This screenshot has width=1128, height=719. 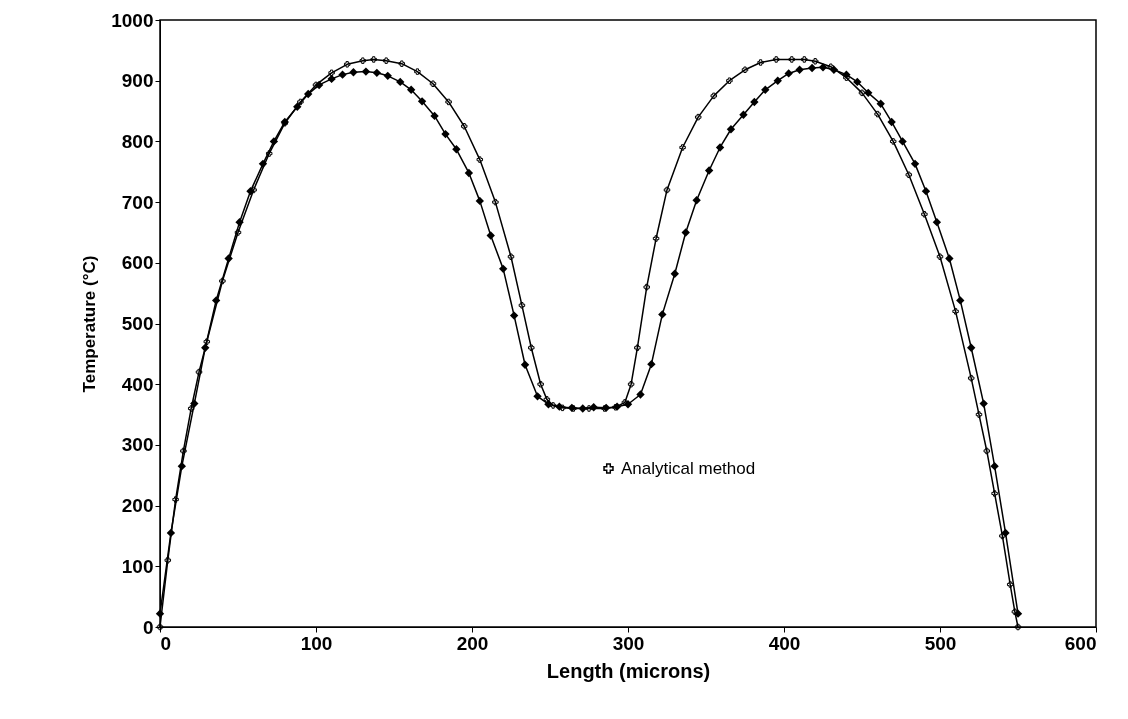 What do you see at coordinates (137, 141) in the screenshot?
I see `y-tick-label: 800` at bounding box center [137, 141].